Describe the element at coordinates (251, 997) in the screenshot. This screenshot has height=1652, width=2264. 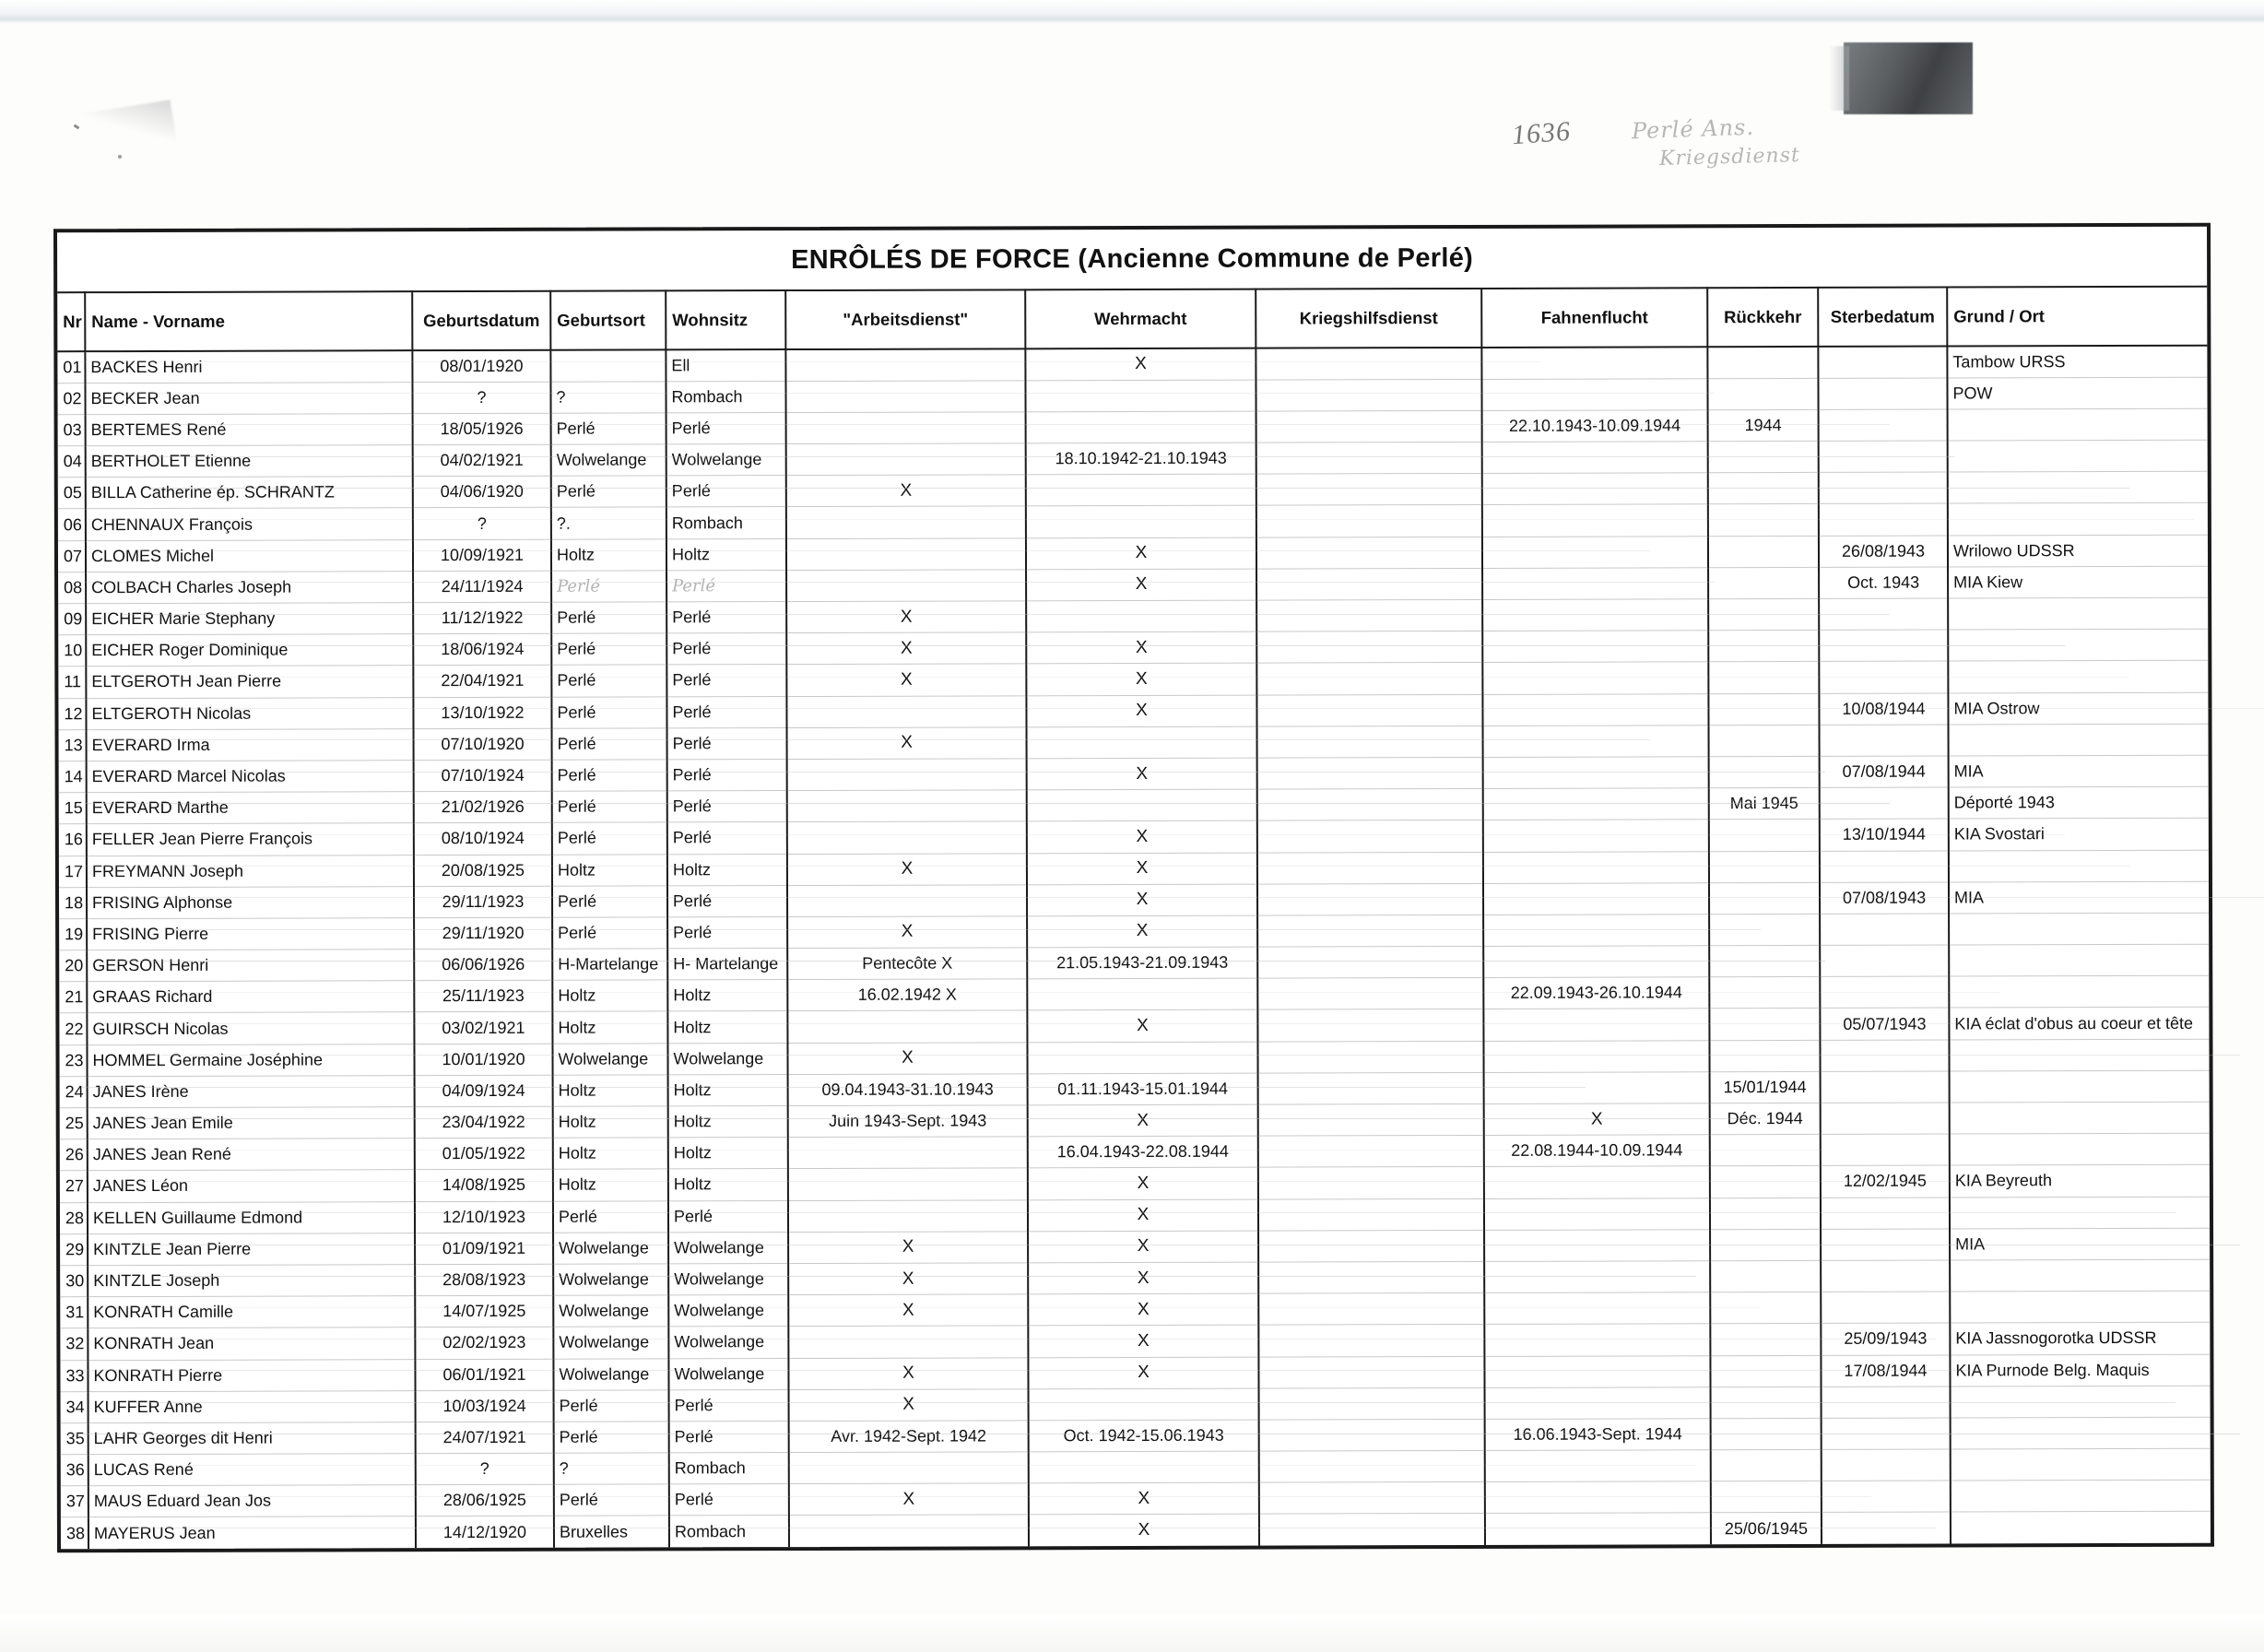
I see `cell-name: GRAAS Richard` at that location.